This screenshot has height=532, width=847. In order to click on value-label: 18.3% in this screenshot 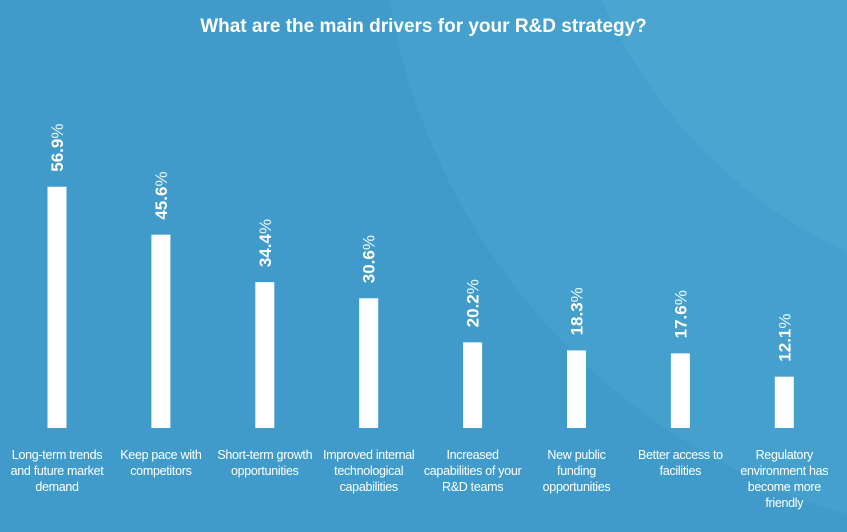, I will do `click(577, 311)`.